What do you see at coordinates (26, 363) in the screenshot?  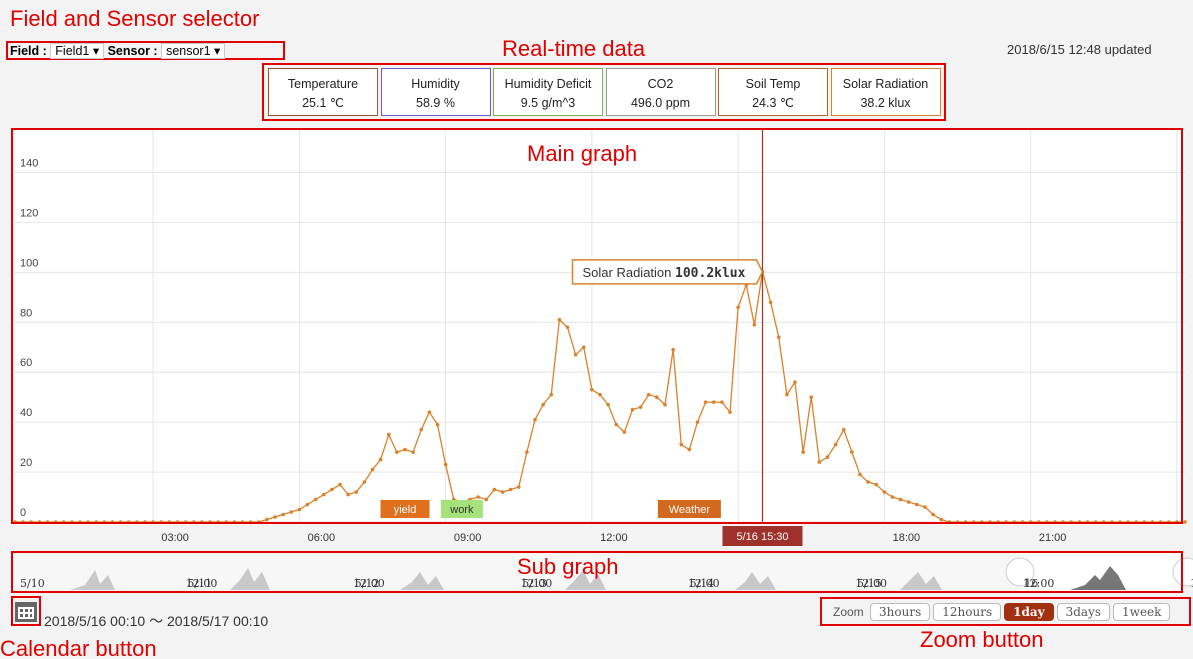 I see `y-tick-label: 60` at bounding box center [26, 363].